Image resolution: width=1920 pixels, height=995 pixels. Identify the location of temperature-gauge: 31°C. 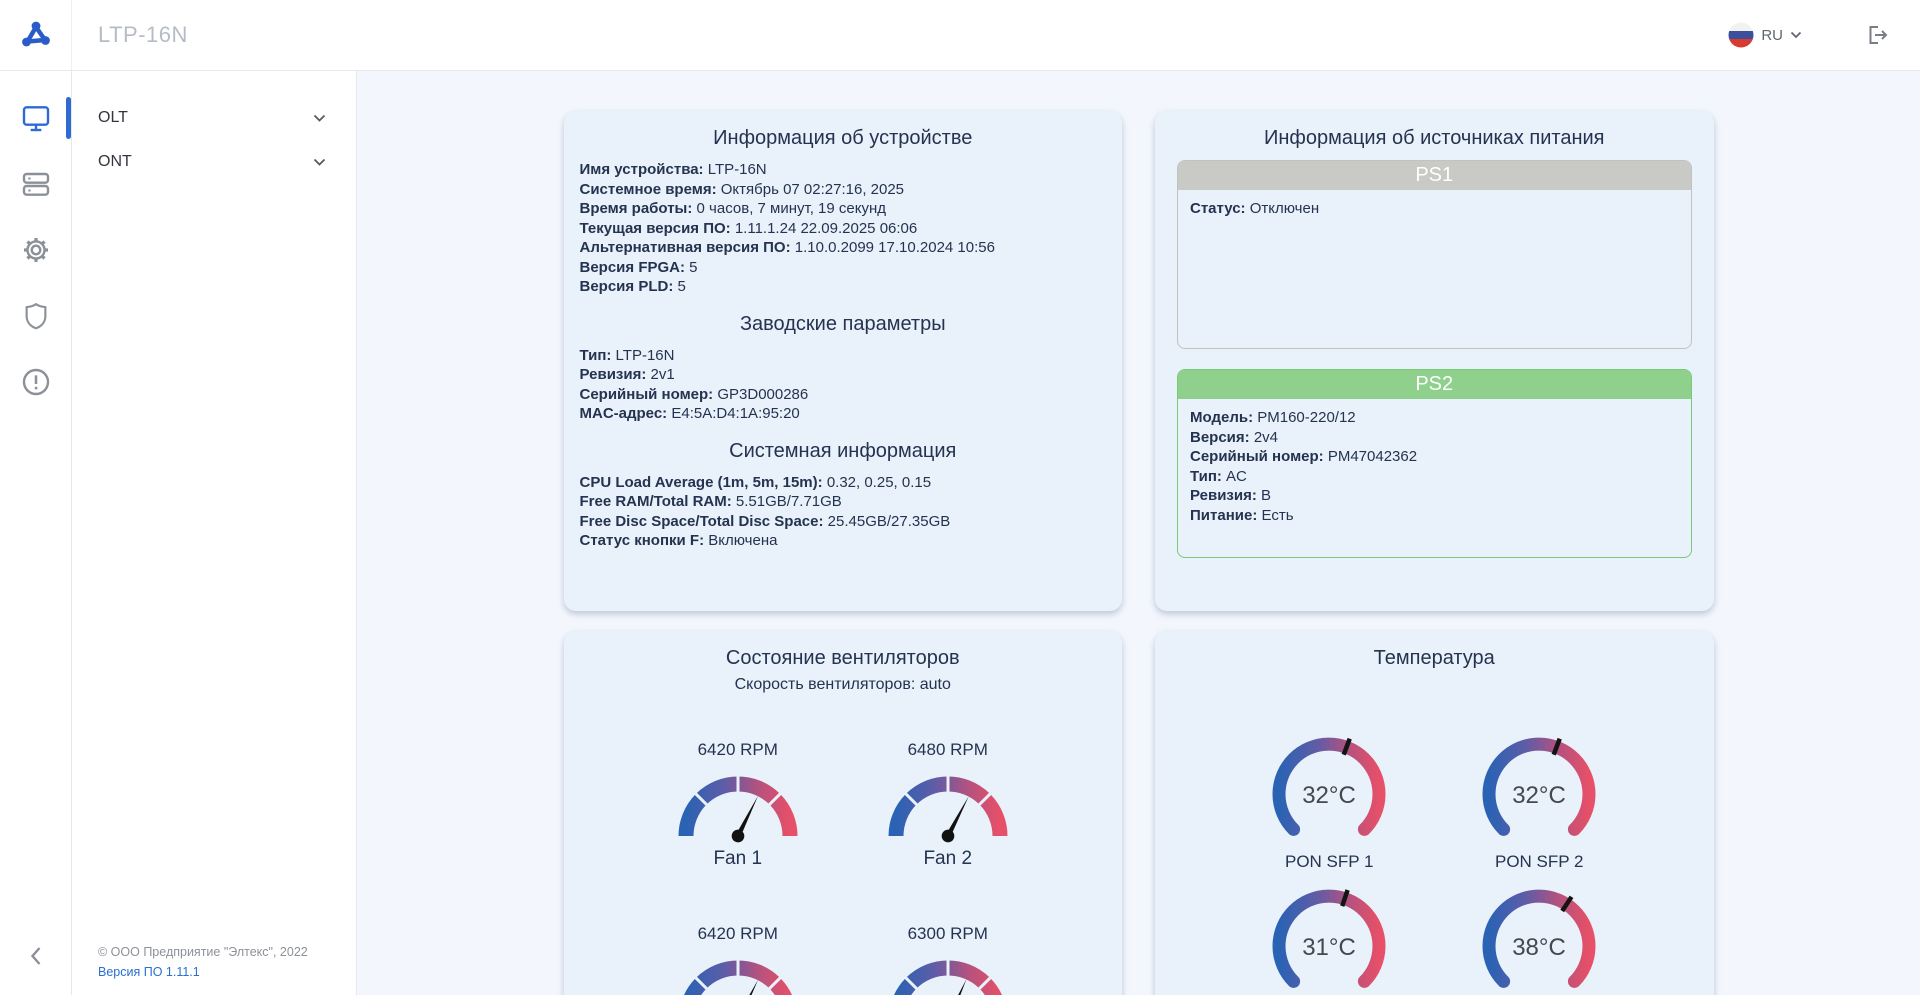
(1329, 940).